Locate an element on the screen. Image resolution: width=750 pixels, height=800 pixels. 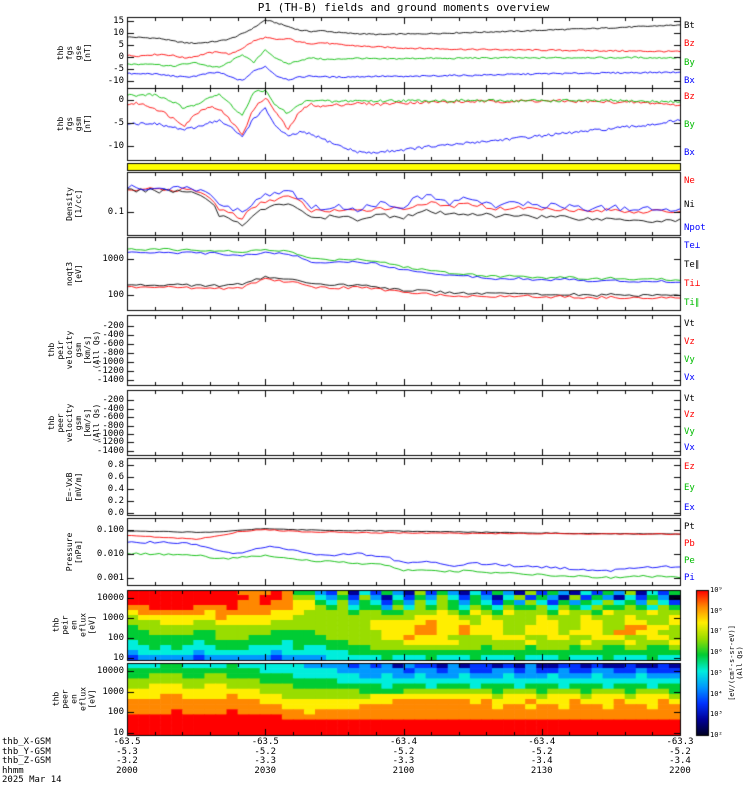
y-tick-label: 0.4 is located at coordinates (115, 488).